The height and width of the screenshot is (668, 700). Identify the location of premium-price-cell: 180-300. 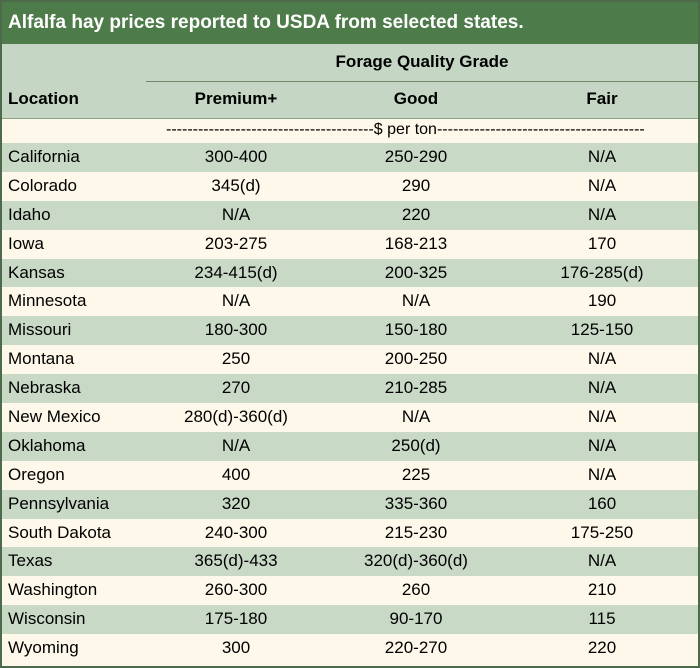
(236, 330).